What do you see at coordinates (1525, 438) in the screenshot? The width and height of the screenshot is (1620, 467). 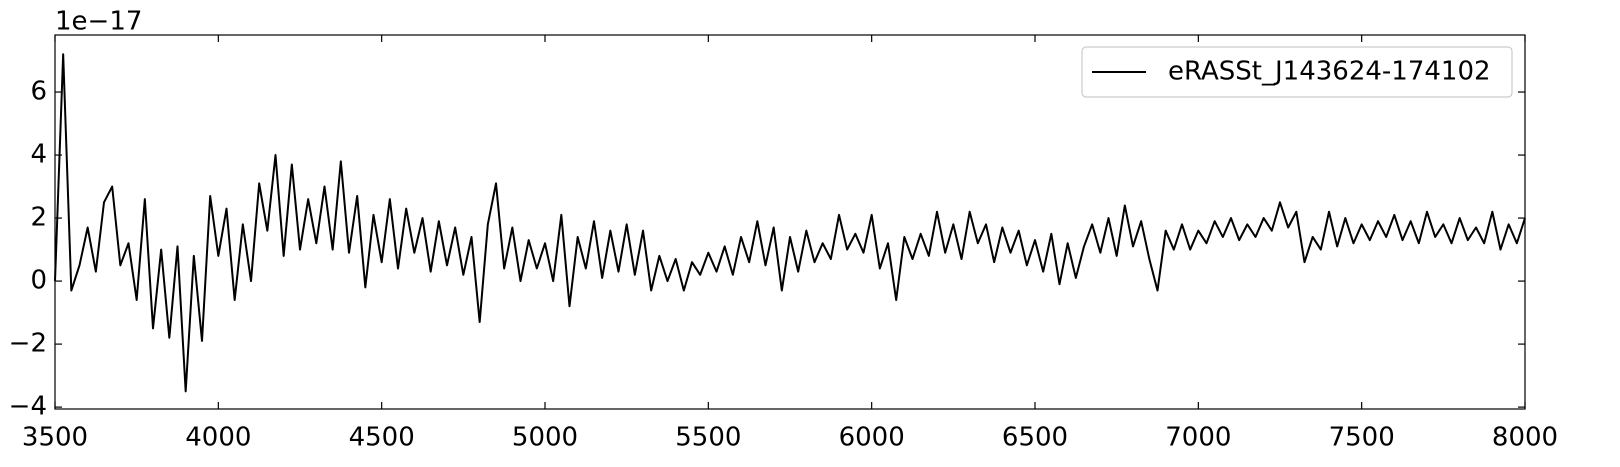 I see `x-tick-label: 8000` at bounding box center [1525, 438].